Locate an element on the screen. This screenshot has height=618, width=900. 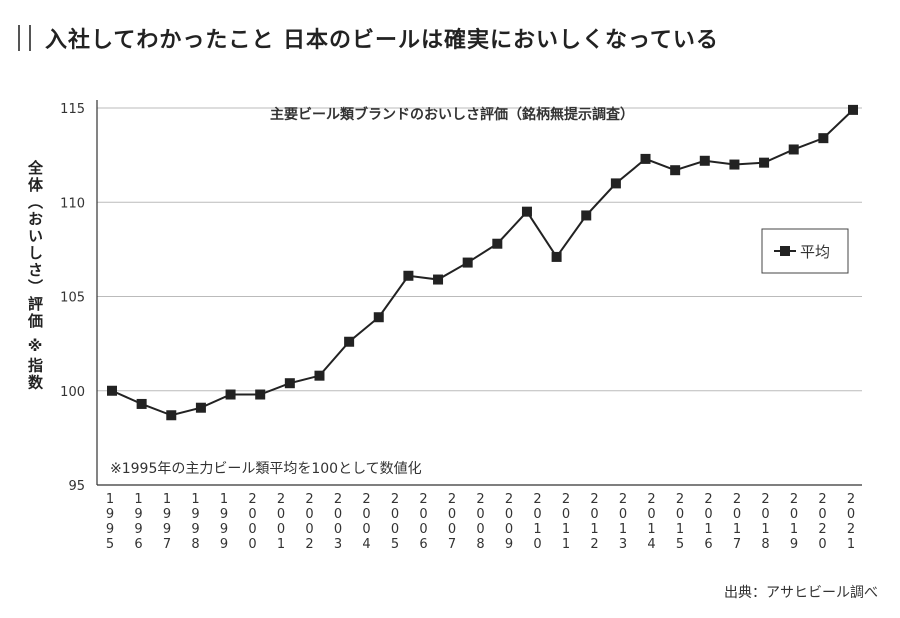
legend: 平均 is located at coordinates (805, 251).